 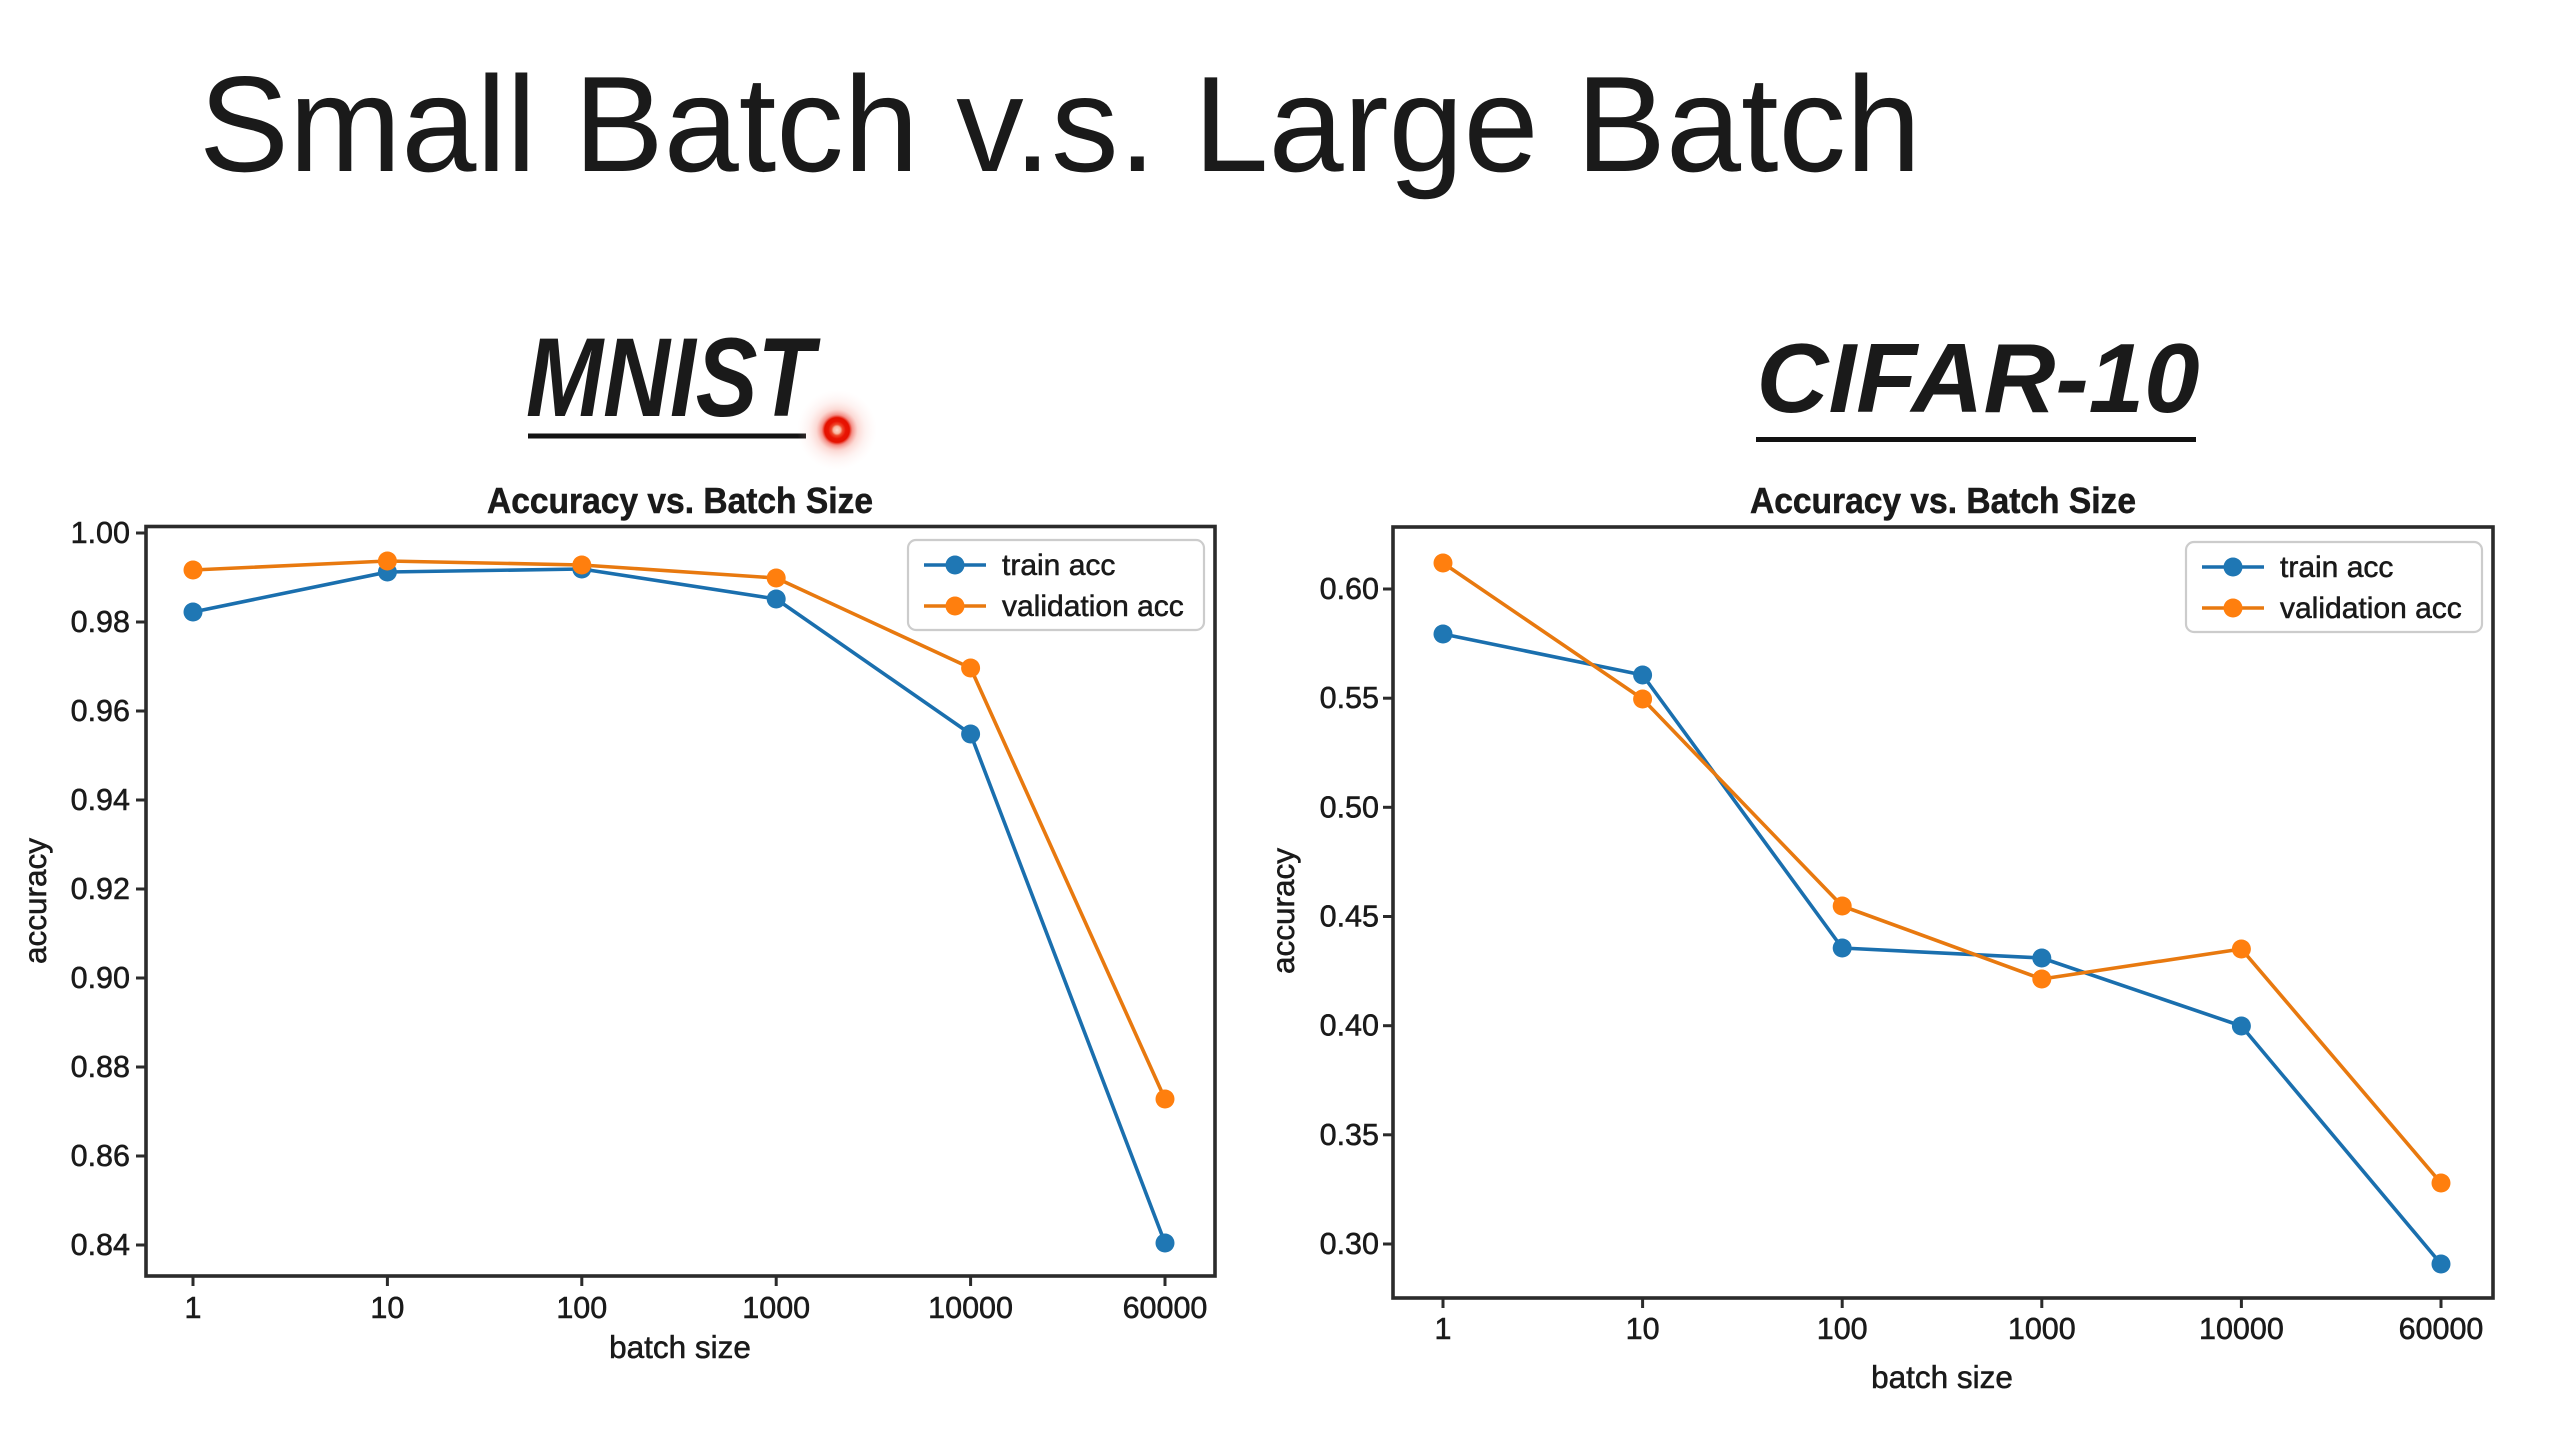 What do you see at coordinates (1060, 124) in the screenshot?
I see `svg-text: Small Batch v.s. Large Batch` at bounding box center [1060, 124].